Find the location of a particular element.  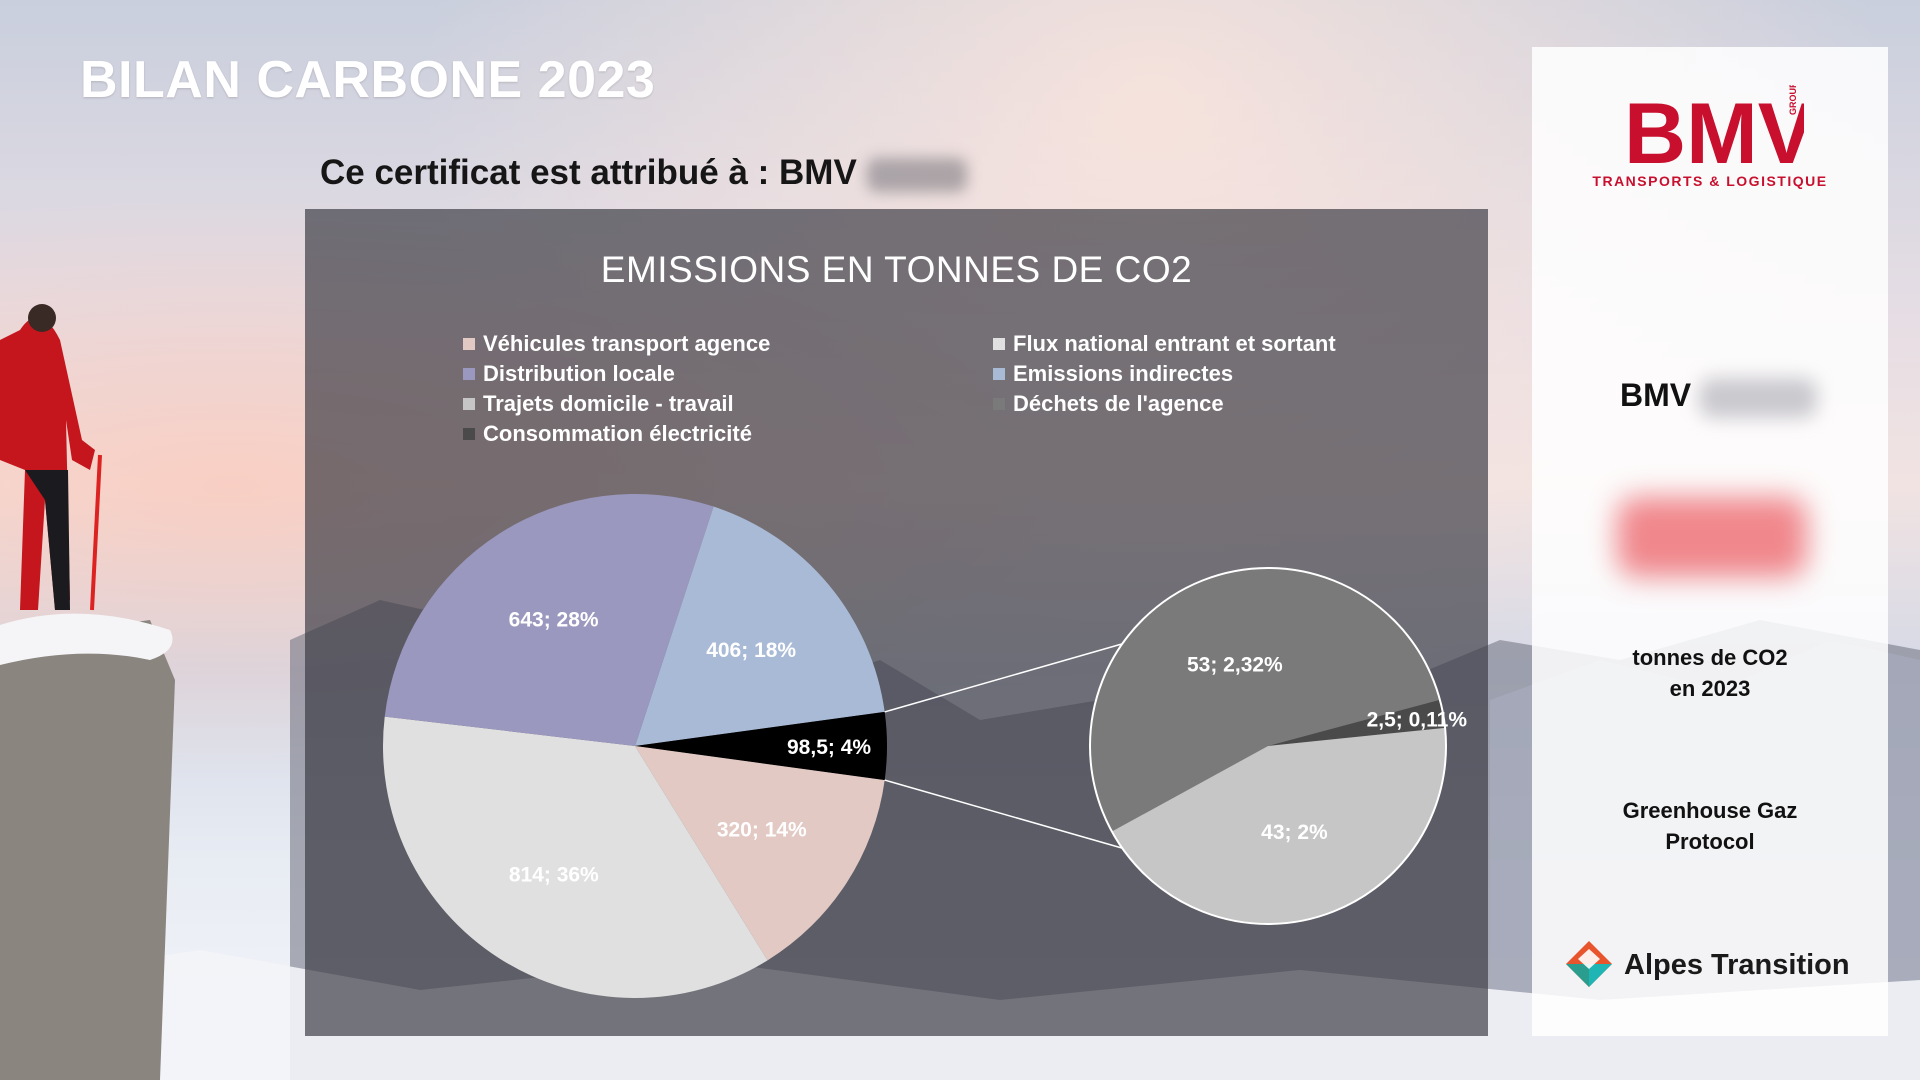

data-label: 43; 2% is located at coordinates (1294, 832).